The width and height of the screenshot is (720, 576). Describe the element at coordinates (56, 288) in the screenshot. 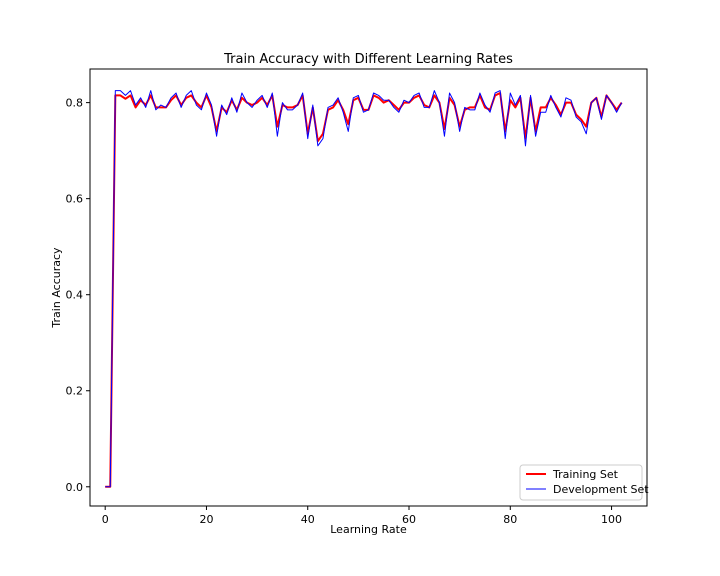

I see `y-axis-title: Train Accuracy` at that location.